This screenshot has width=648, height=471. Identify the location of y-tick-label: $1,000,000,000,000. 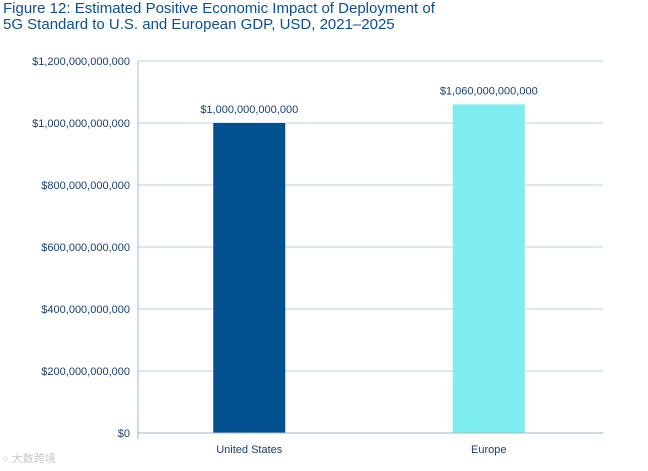
(81, 124).